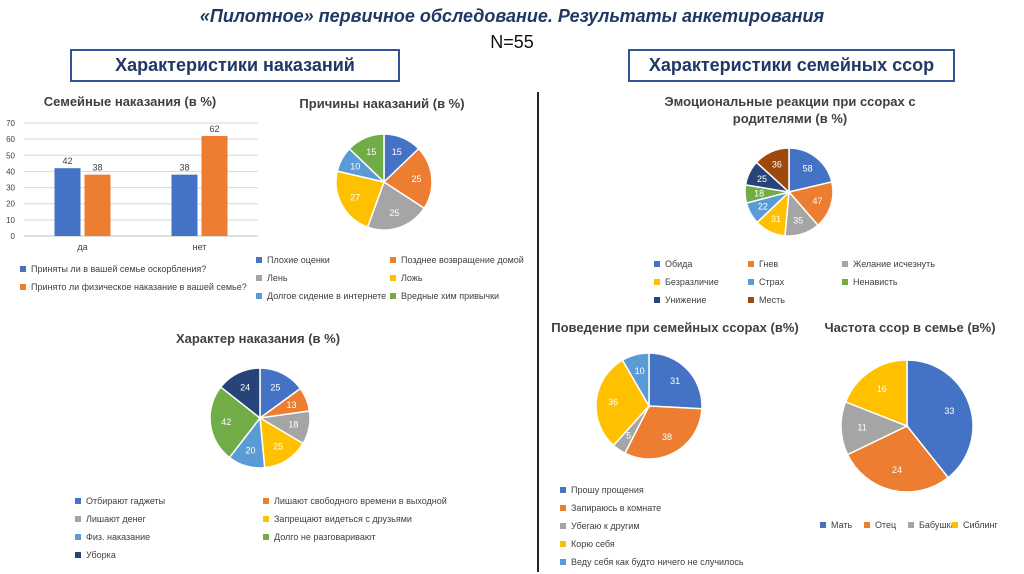 The height and width of the screenshot is (574, 1024). I want to click on legend-item: Сиблинг, so click(975, 525).